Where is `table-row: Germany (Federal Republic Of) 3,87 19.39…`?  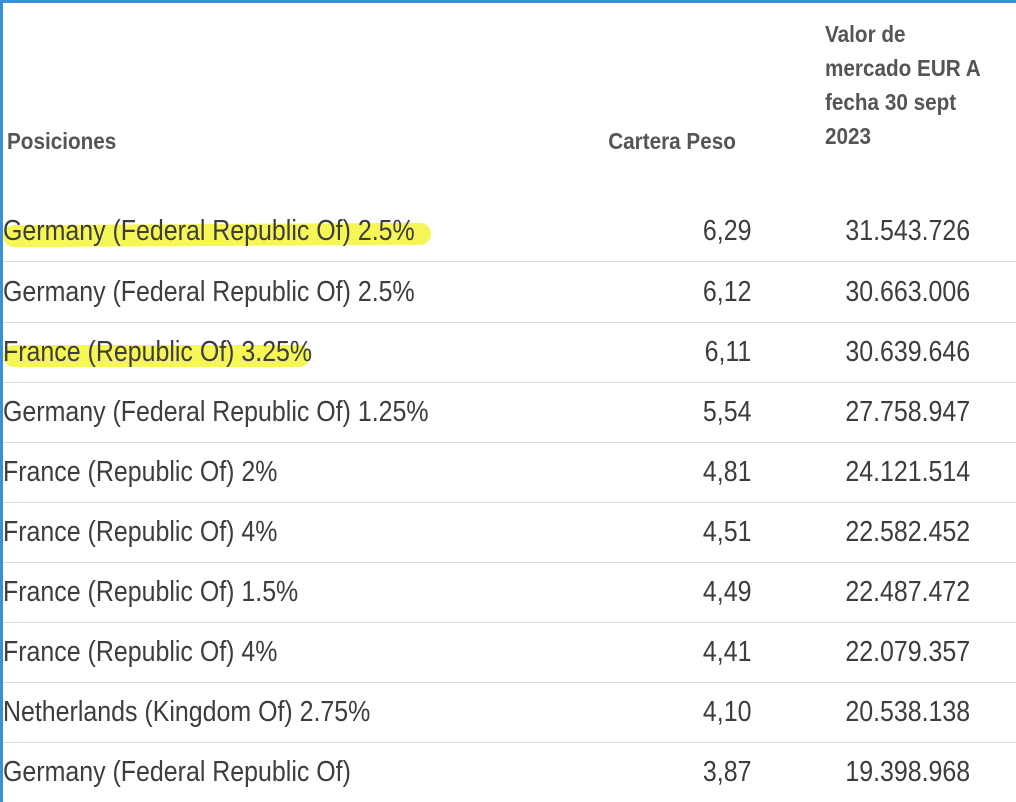 table-row: Germany (Federal Republic Of) 3,87 19.39… is located at coordinates (509, 772).